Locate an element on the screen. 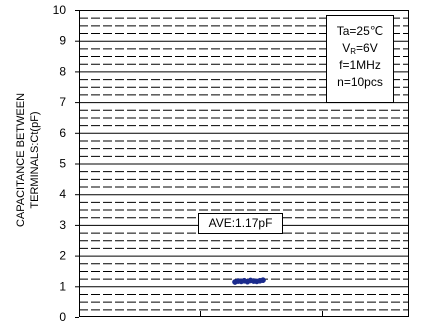 Image resolution: width=428 pixels, height=329 pixels. y-axis-label-line1: CAPACITANCE BETWEEN is located at coordinates (21, 160).